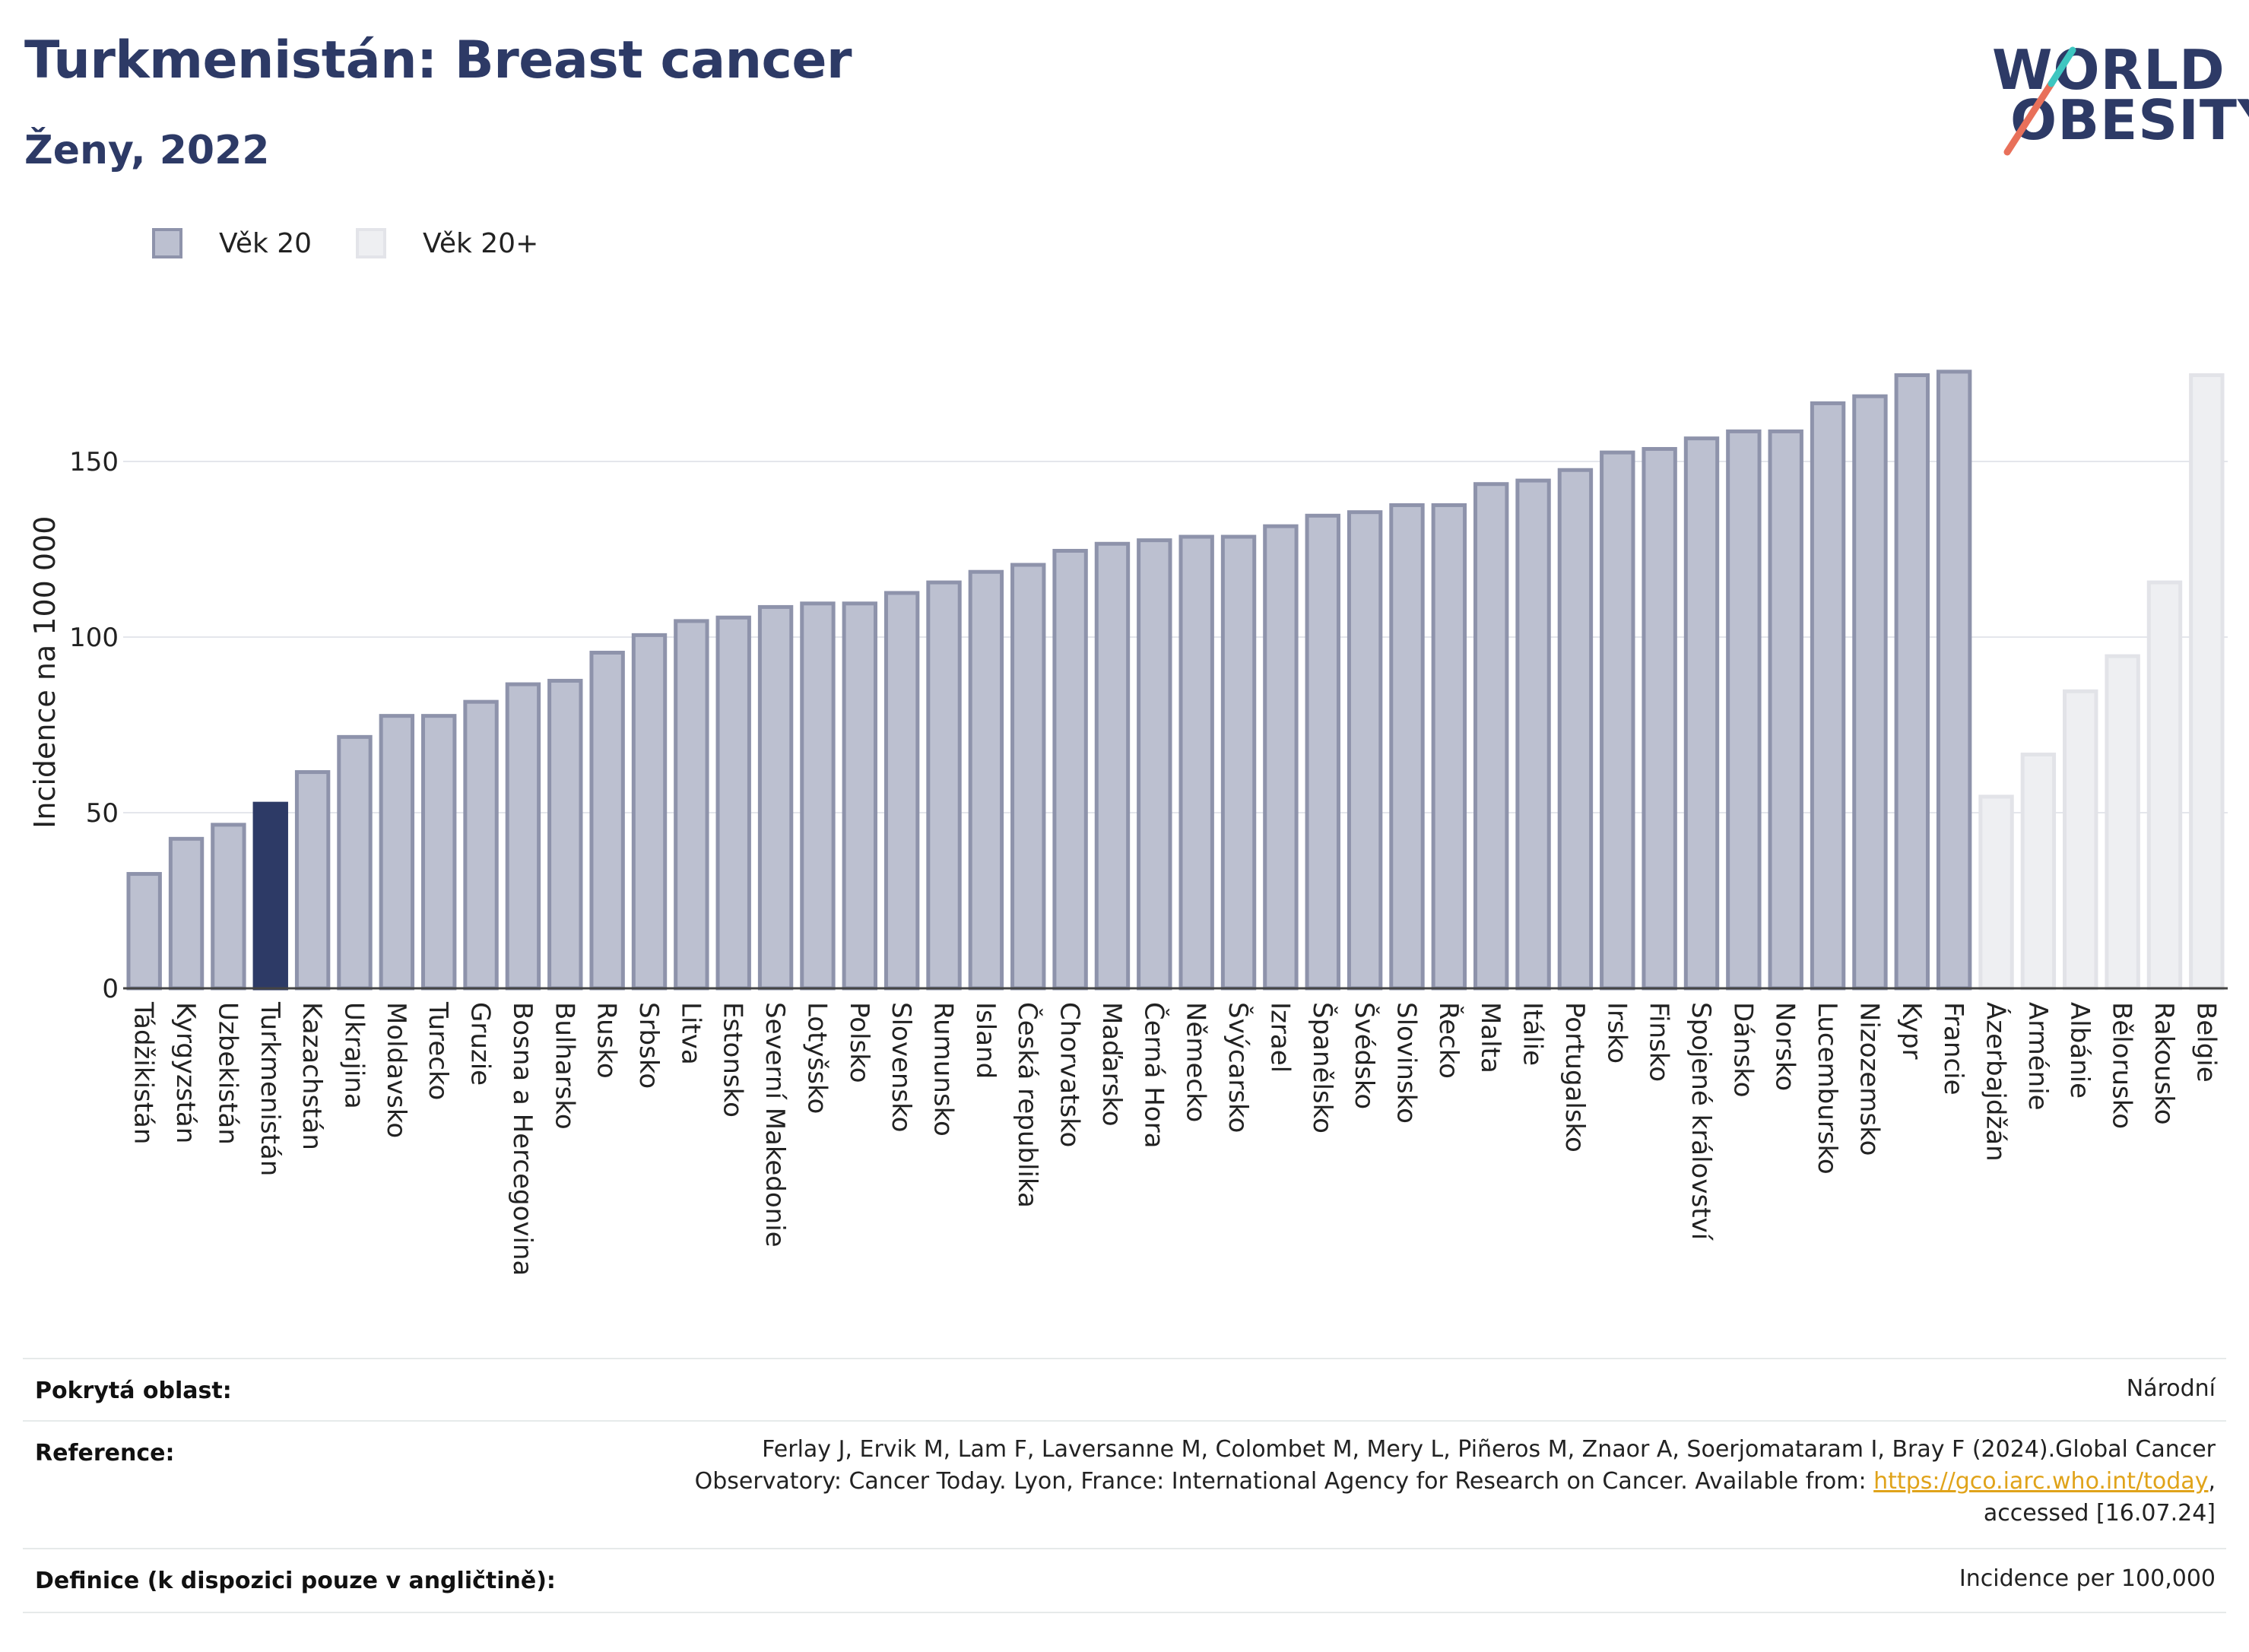 This screenshot has height=1652, width=2249. What do you see at coordinates (143, 1072) in the screenshot?
I see `x-tick-label-0: Tádžikistán` at bounding box center [143, 1072].